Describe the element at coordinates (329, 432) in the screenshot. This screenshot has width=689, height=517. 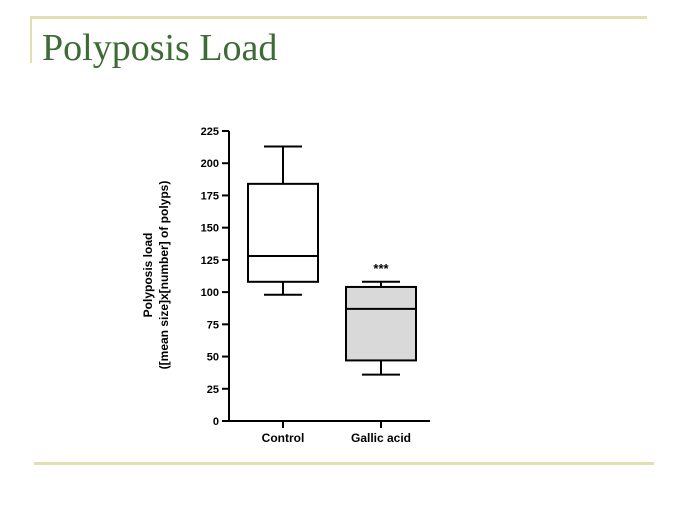
I see `x-axis: Control Gallic acid` at that location.